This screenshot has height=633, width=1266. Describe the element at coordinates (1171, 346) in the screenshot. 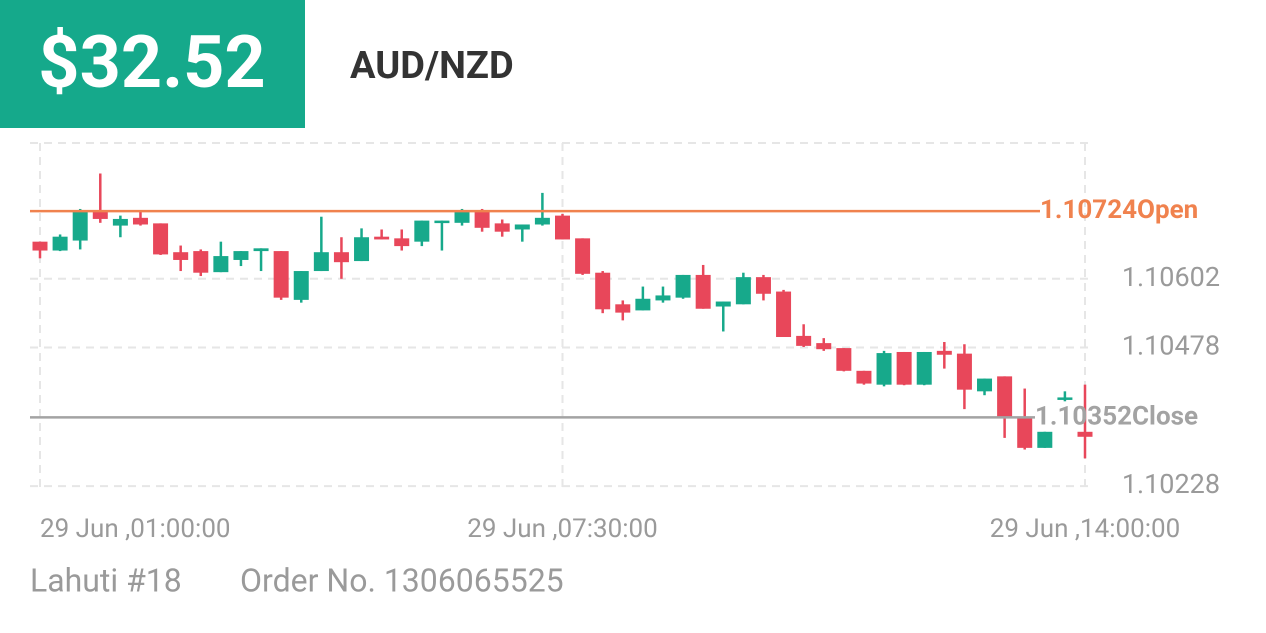

I see `y-tick-label: 1.10478` at that location.